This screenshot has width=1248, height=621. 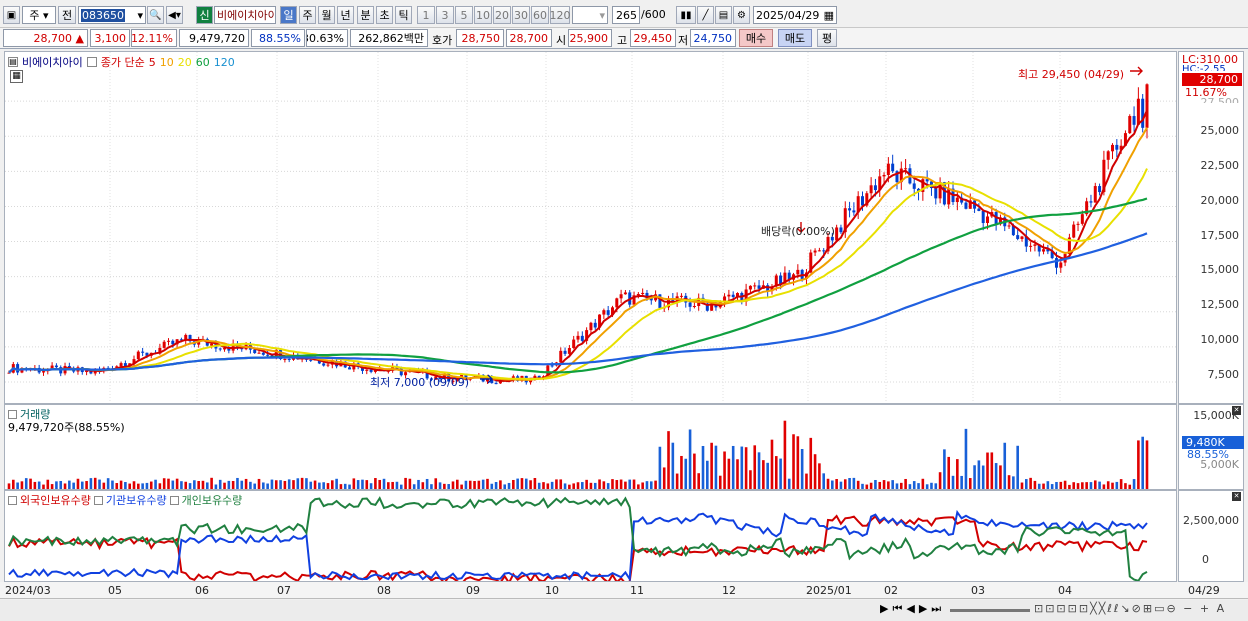 What do you see at coordinates (1065, 590) in the screenshot?
I see `x-label: 04` at bounding box center [1065, 590].